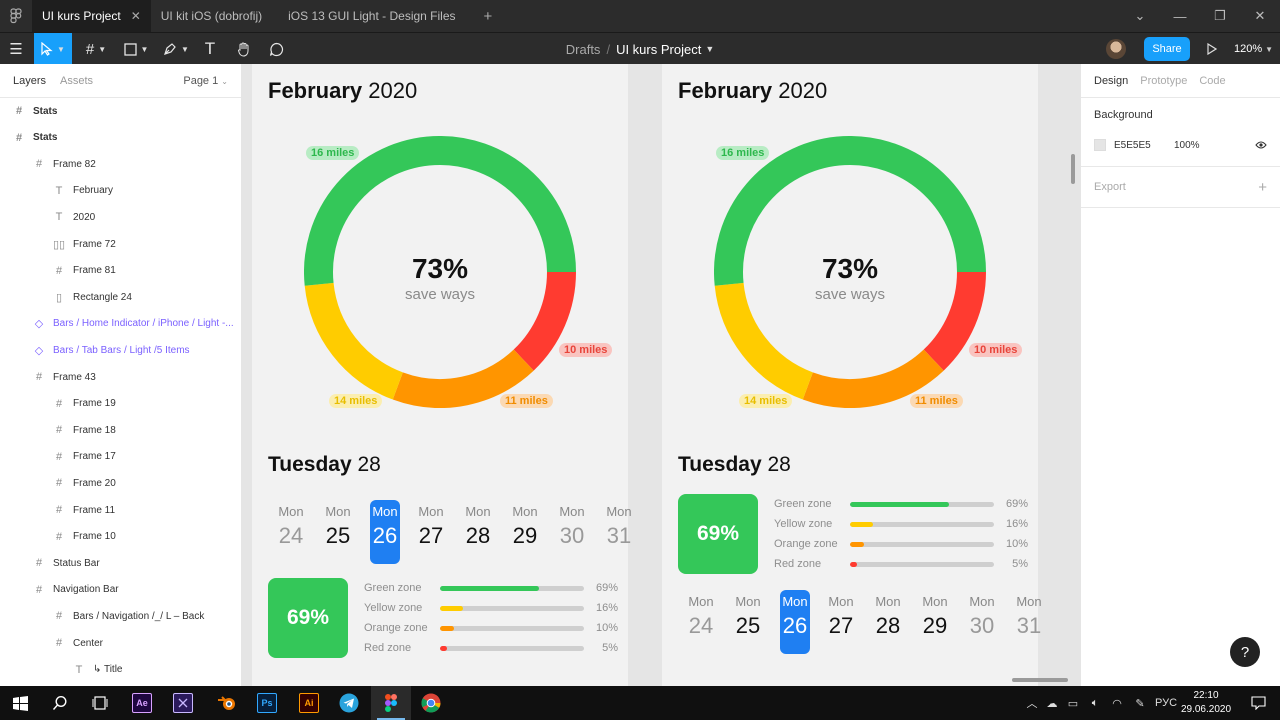 The height and width of the screenshot is (720, 1280). I want to click on photoshop-app-icon: Ps, so click(267, 703).